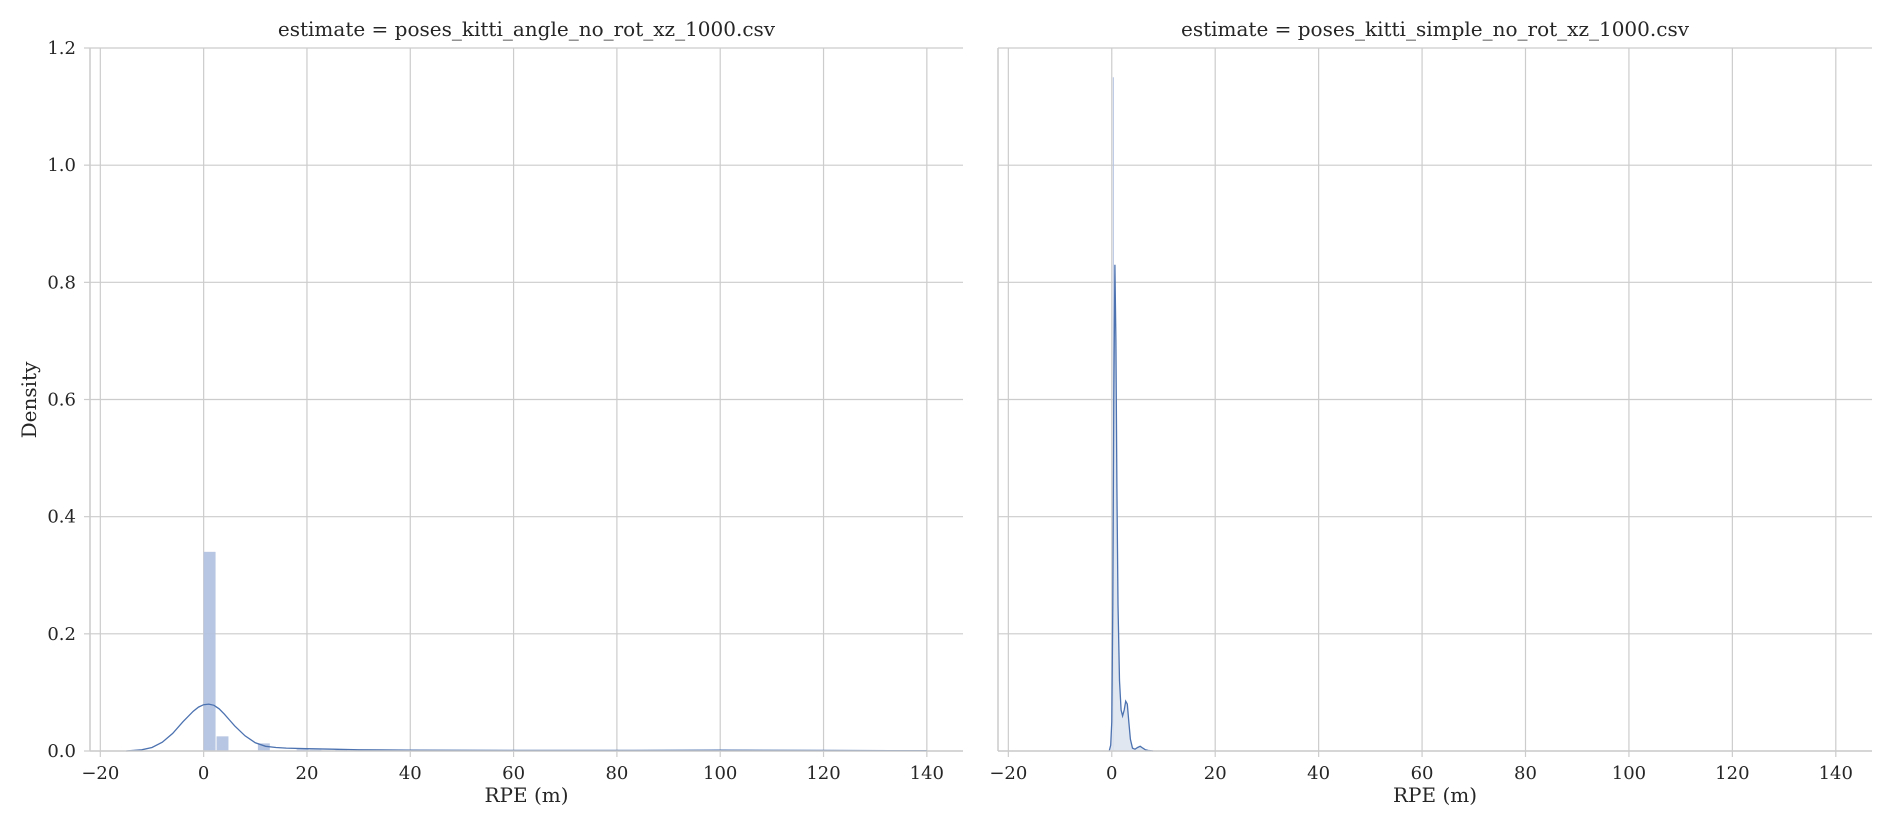 This screenshot has height=828, width=1894. Describe the element at coordinates (61, 282) in the screenshot. I see `y-tick-label: 0.8` at that location.